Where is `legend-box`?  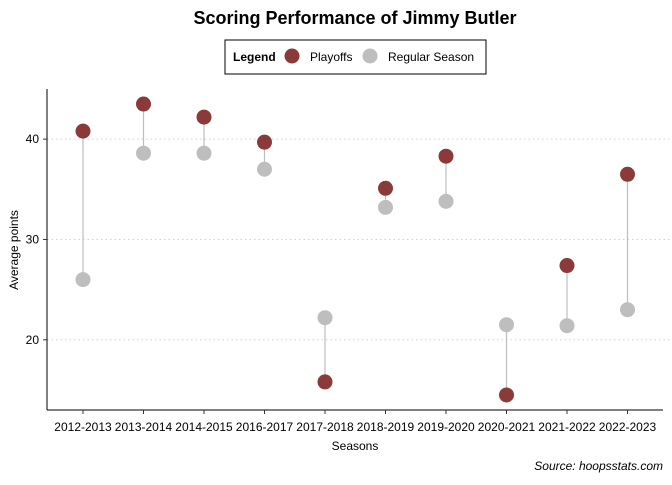
legend-box is located at coordinates (355, 57).